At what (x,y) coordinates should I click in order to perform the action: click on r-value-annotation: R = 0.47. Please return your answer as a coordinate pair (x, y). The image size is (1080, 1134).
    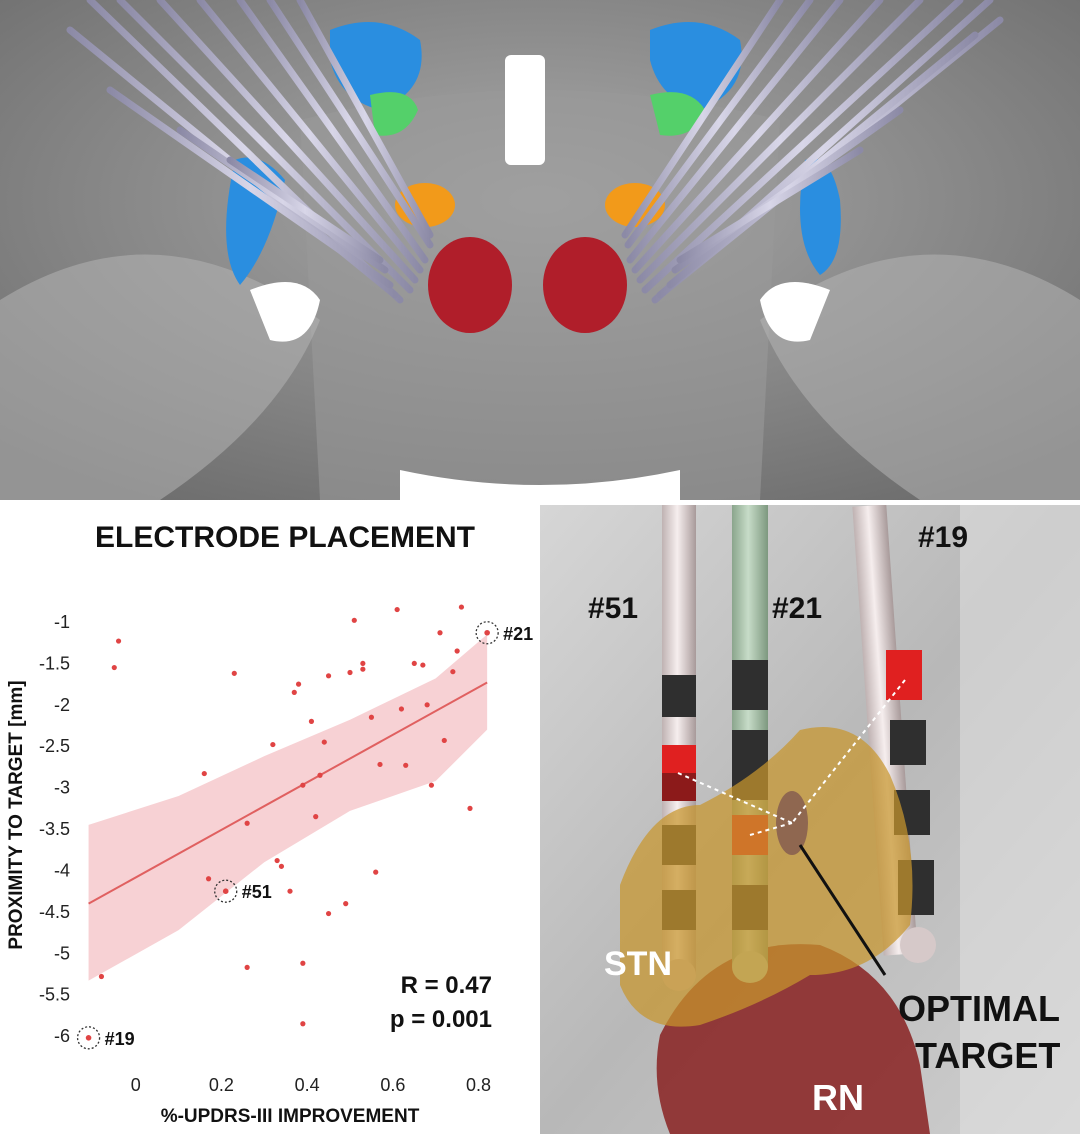
    Looking at the image, I should click on (446, 985).